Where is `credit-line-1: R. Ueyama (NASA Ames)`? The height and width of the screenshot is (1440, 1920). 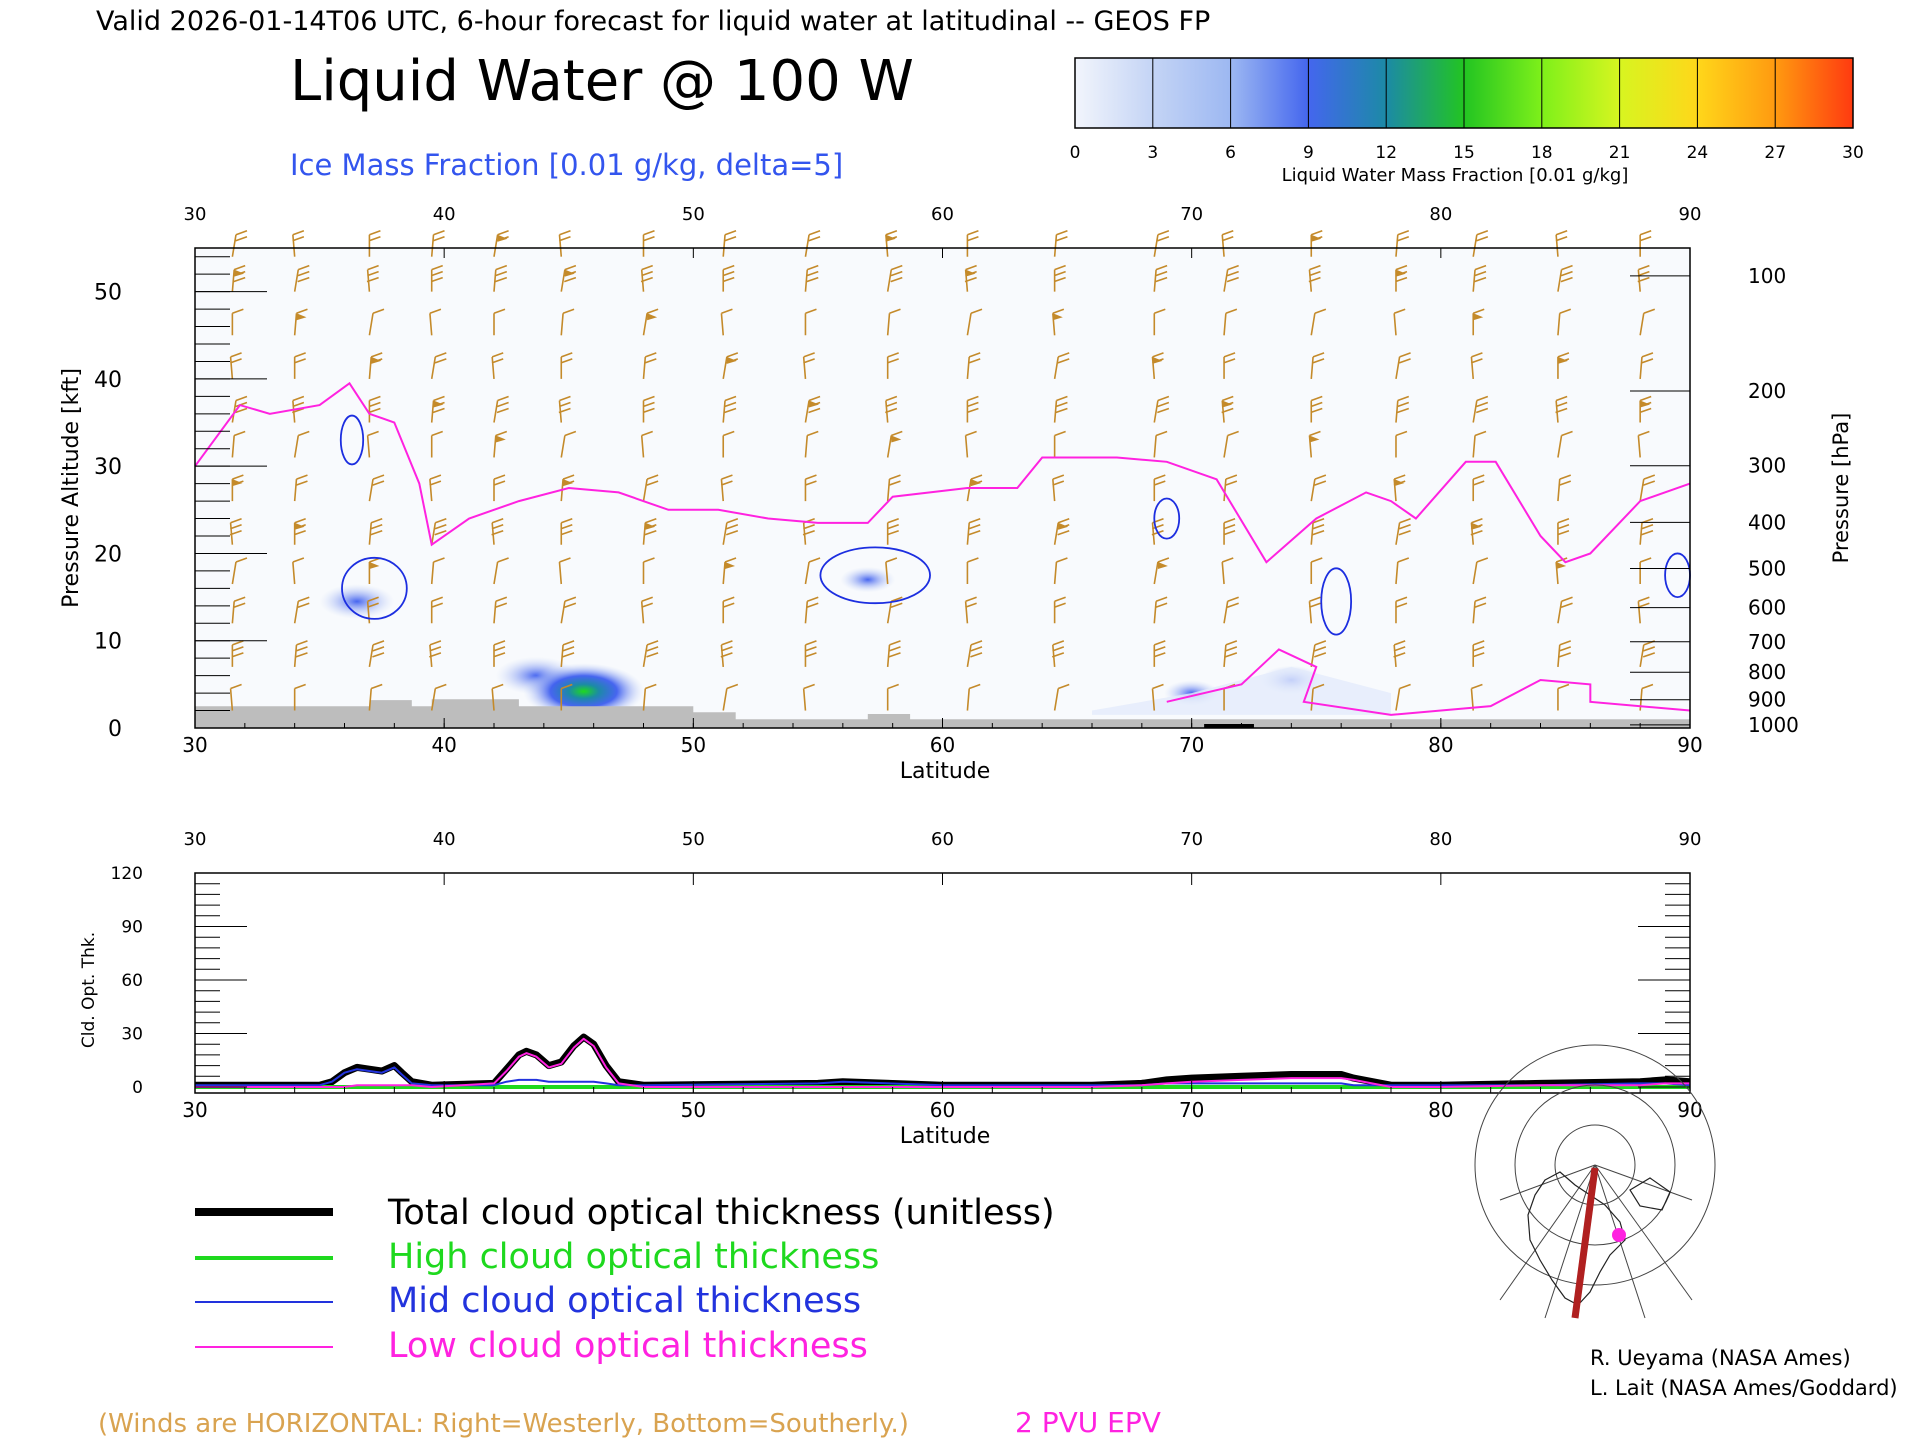 credit-line-1: R. Ueyama (NASA Ames) is located at coordinates (1720, 1358).